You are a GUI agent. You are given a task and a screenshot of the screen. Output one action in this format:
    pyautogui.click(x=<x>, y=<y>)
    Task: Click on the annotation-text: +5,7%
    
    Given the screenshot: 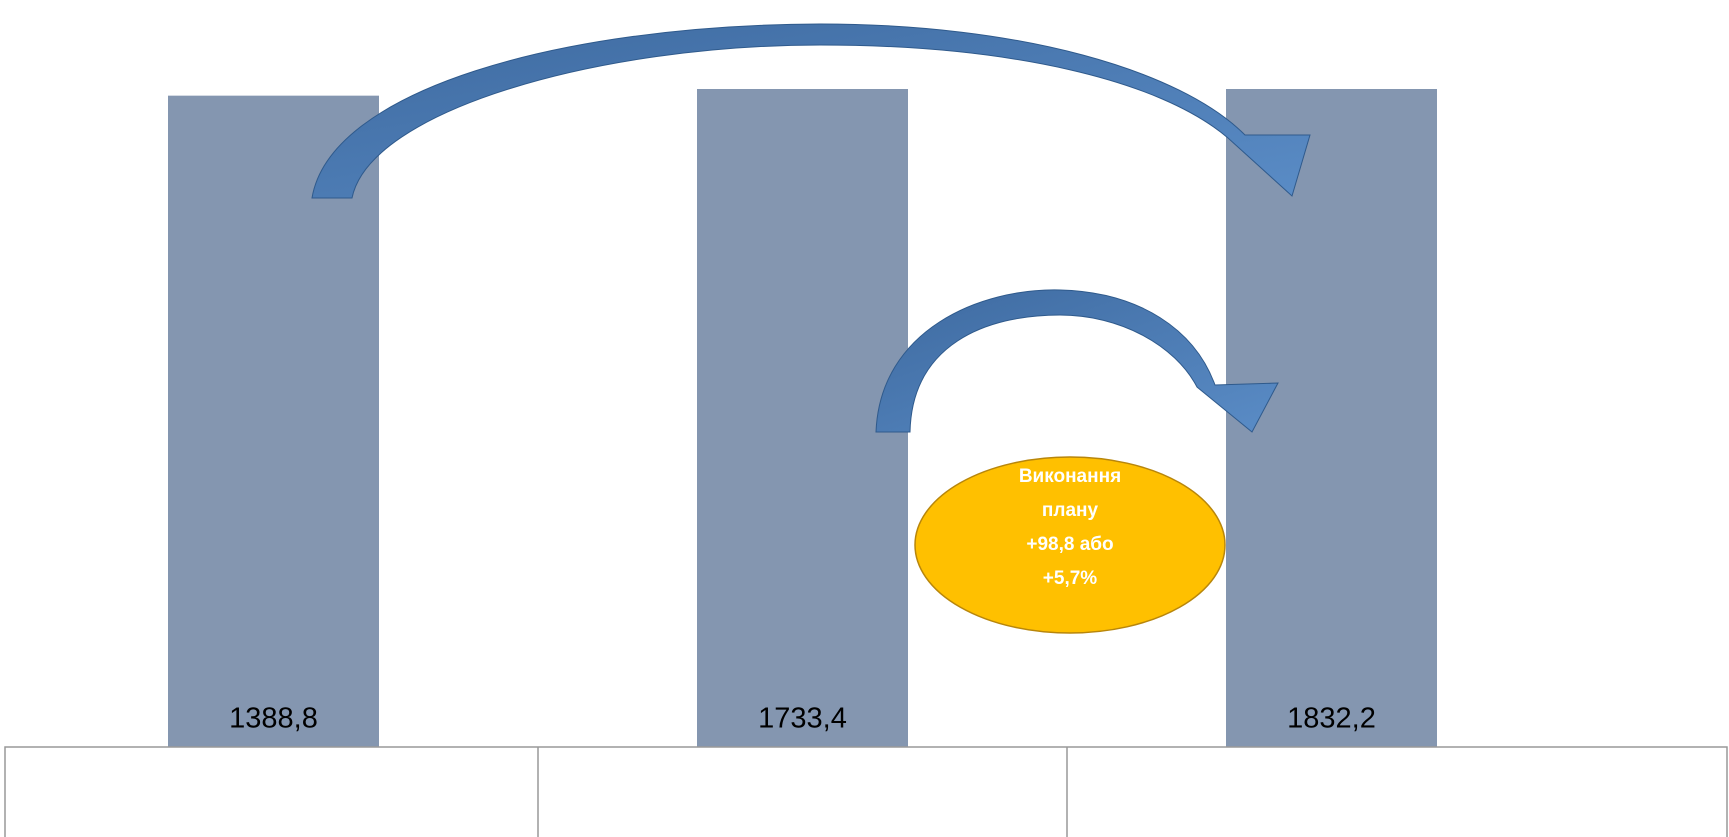 What is the action you would take?
    pyautogui.click(x=1070, y=578)
    